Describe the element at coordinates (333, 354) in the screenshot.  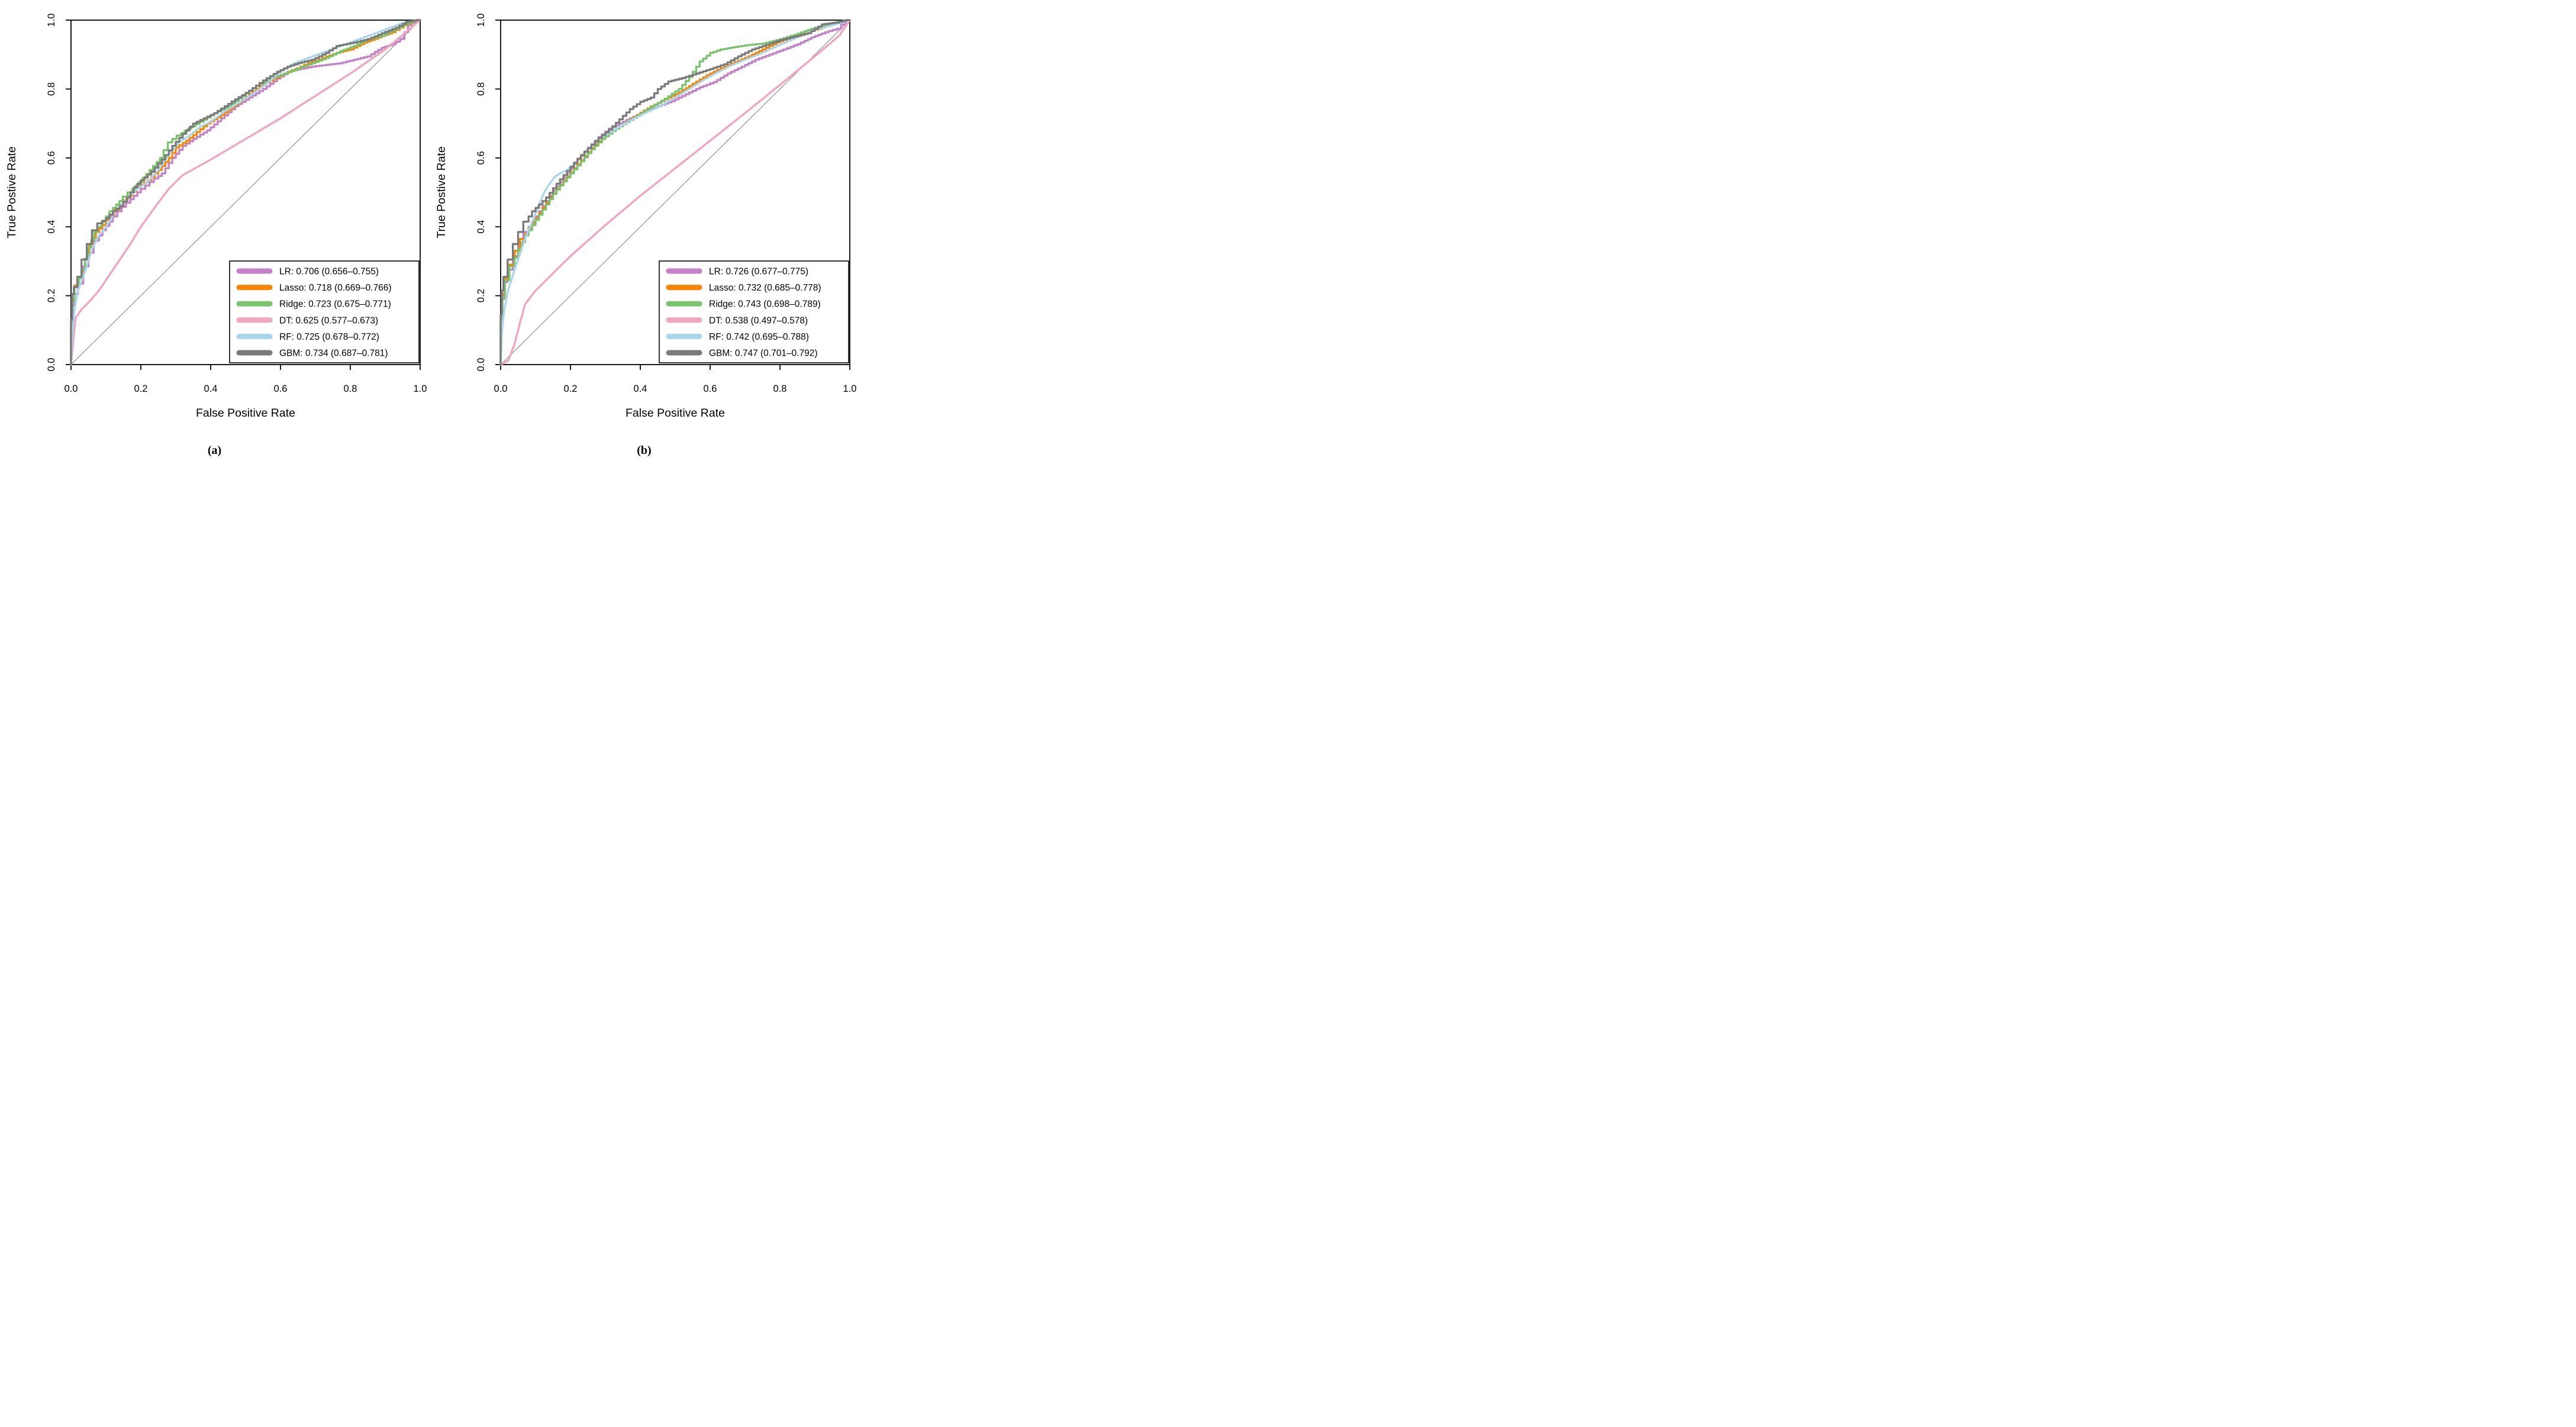
I see `legend-label: GBM: 0.734 (0.687–0.781)` at that location.